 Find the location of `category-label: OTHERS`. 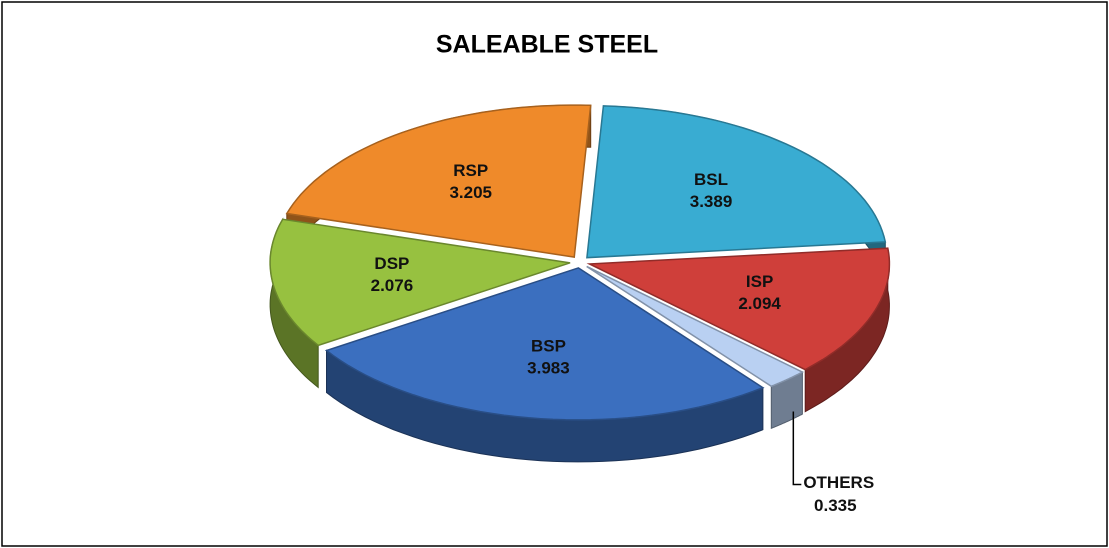

category-label: OTHERS is located at coordinates (838, 482).